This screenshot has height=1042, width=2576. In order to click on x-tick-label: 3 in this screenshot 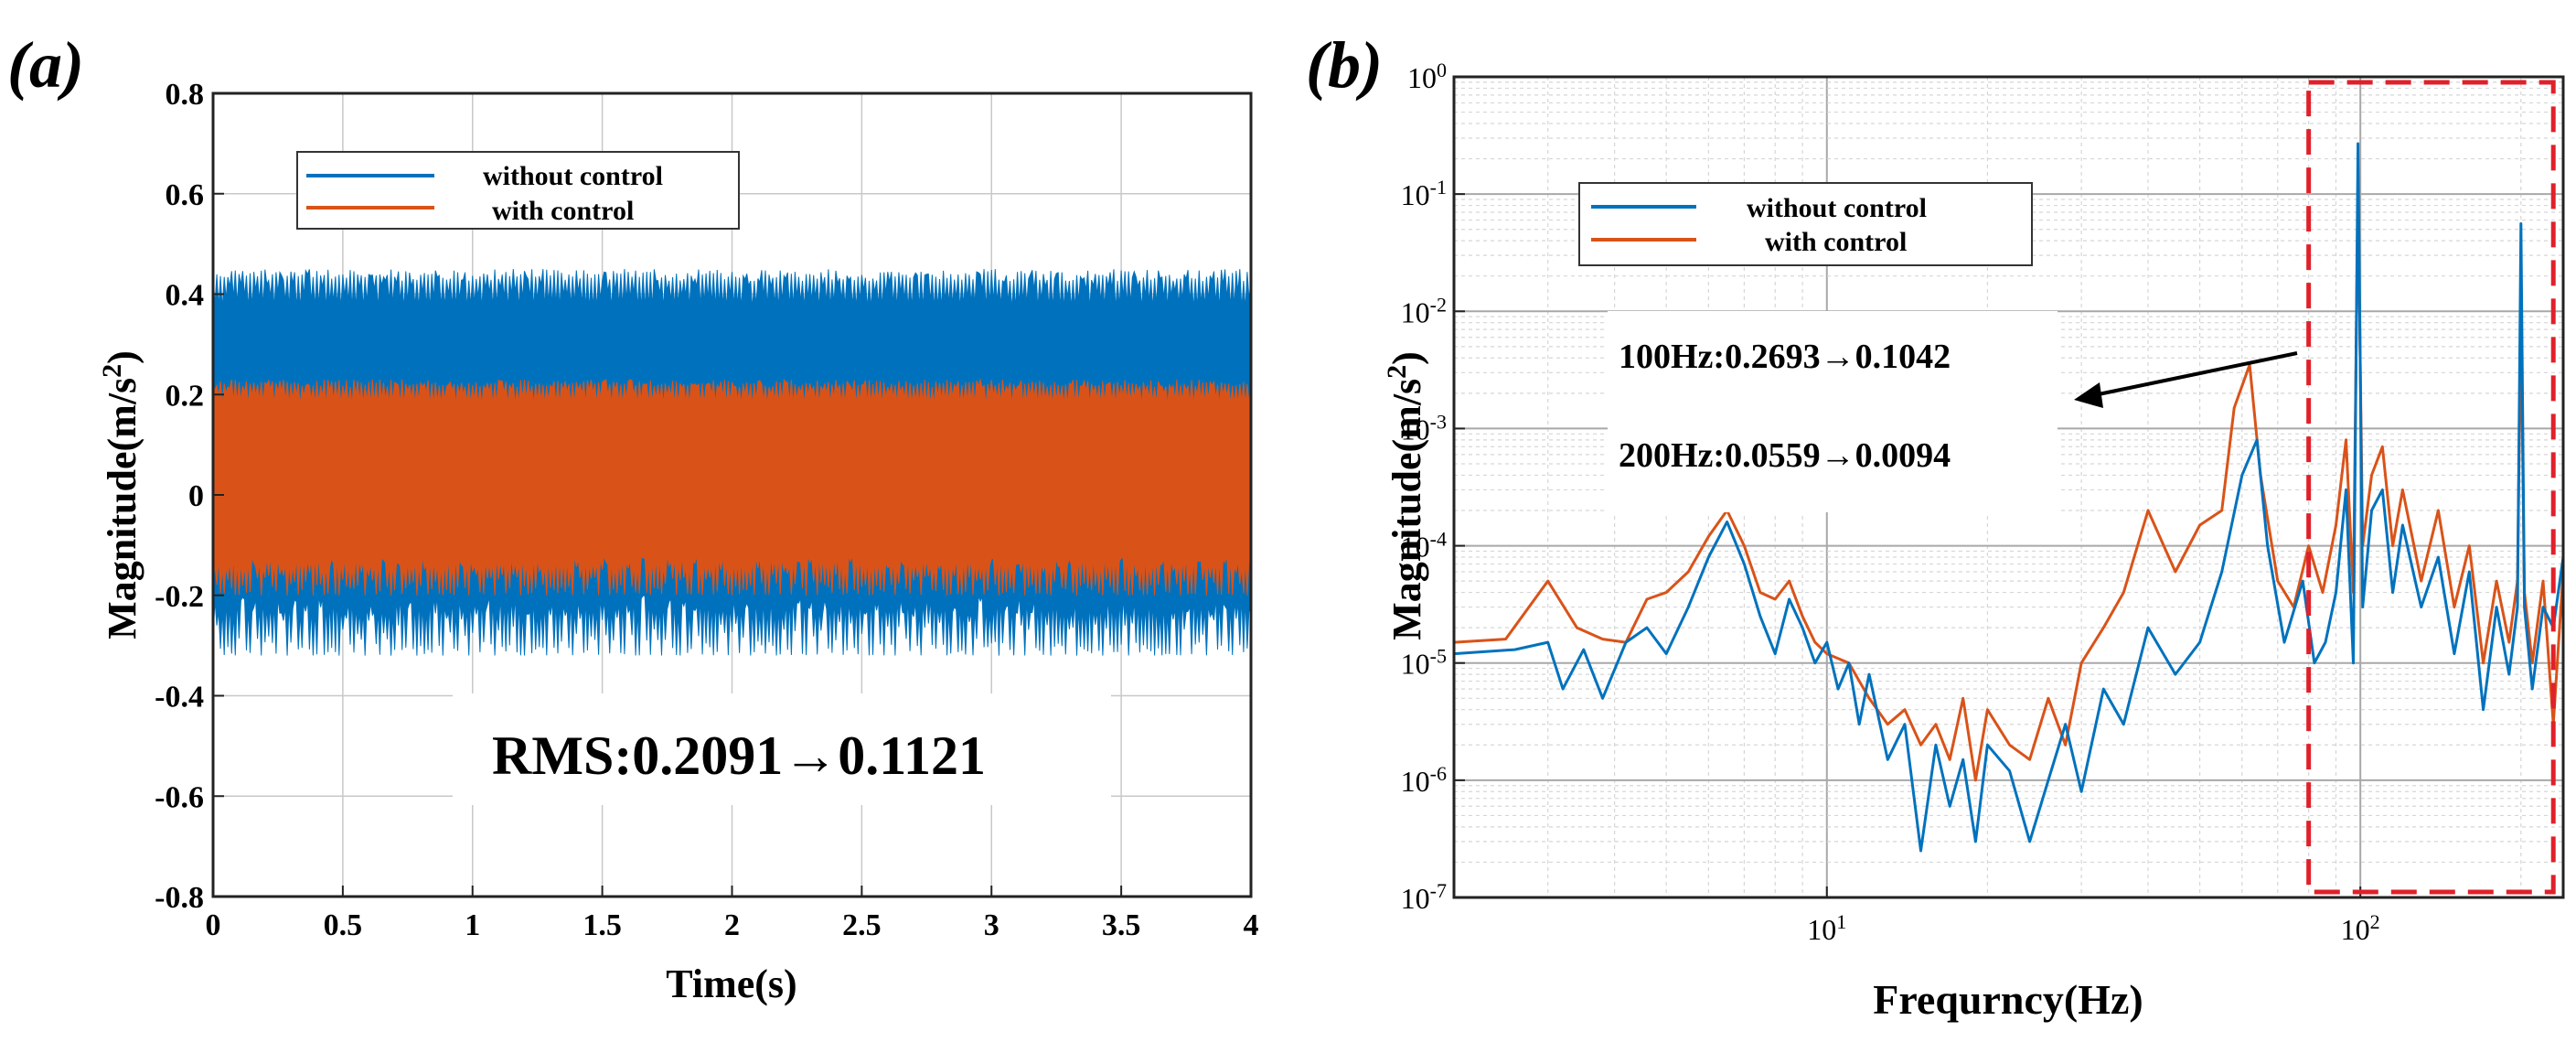, I will do `click(991, 925)`.